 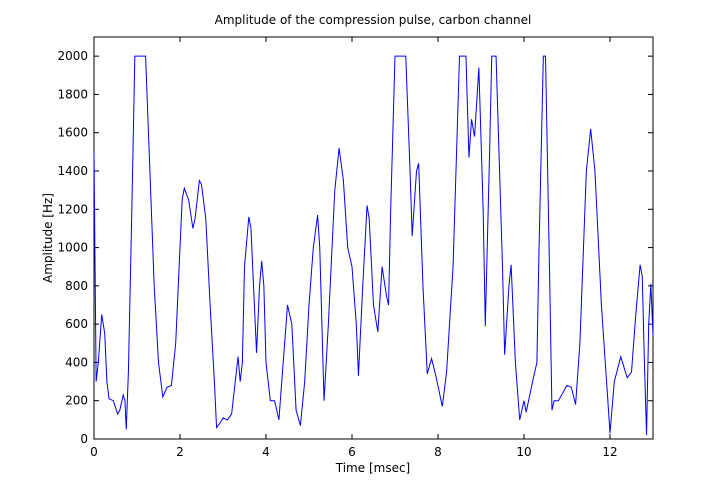 What do you see at coordinates (609, 452) in the screenshot?
I see `x-tick-label: 12` at bounding box center [609, 452].